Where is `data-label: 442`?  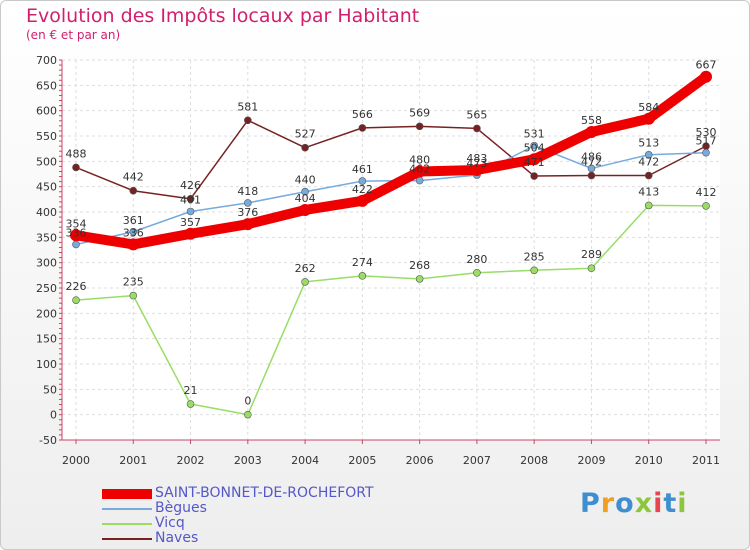
data-label: 442 is located at coordinates (133, 177).